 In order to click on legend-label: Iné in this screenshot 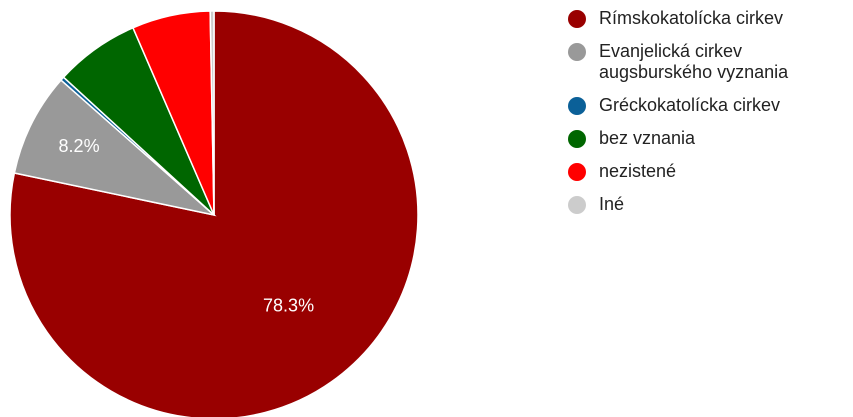, I will do `click(612, 204)`.